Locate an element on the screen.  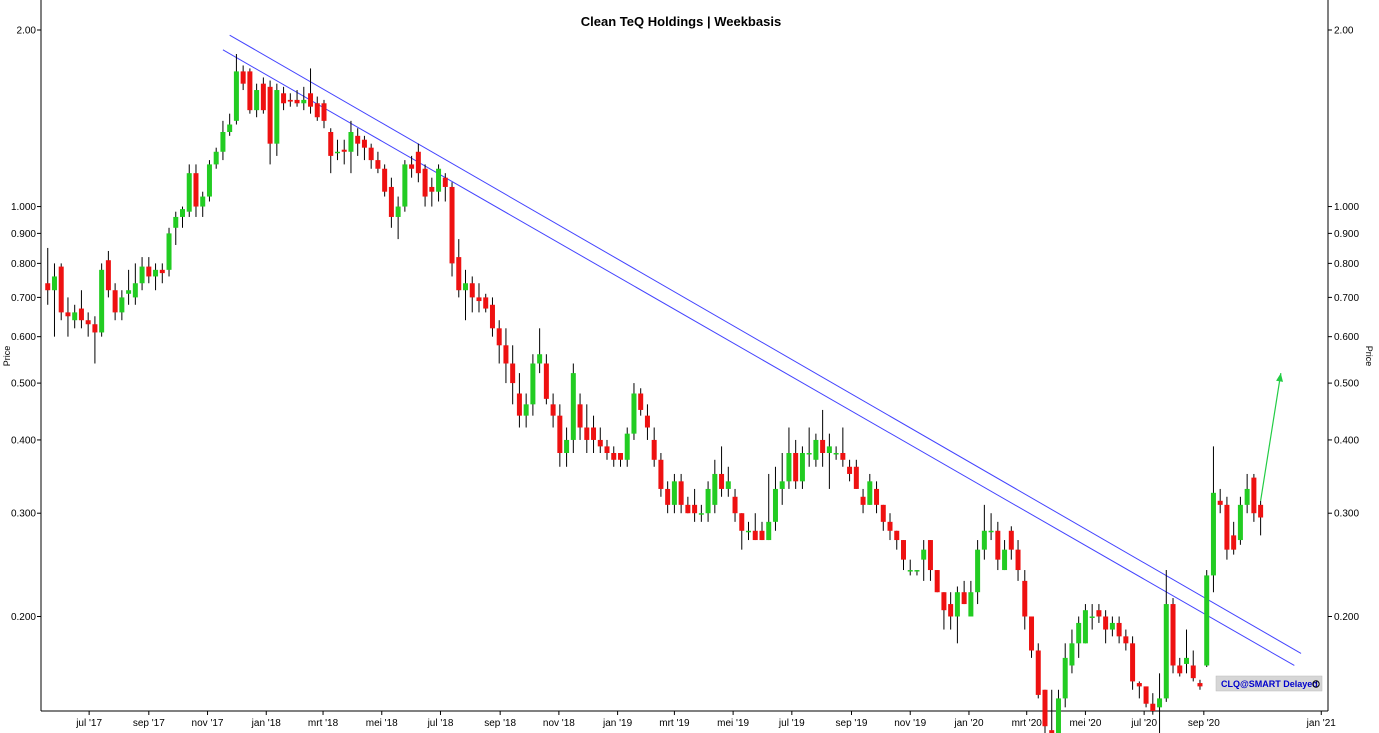
x-tick-label: mrt '20 is located at coordinates (1027, 723).